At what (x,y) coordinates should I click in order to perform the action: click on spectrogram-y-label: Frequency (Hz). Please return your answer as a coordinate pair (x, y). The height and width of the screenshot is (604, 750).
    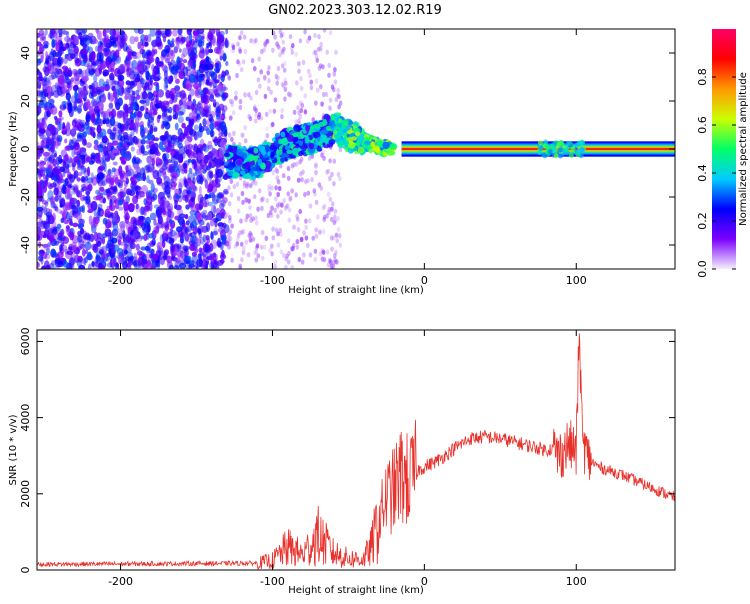
    Looking at the image, I should click on (13, 149).